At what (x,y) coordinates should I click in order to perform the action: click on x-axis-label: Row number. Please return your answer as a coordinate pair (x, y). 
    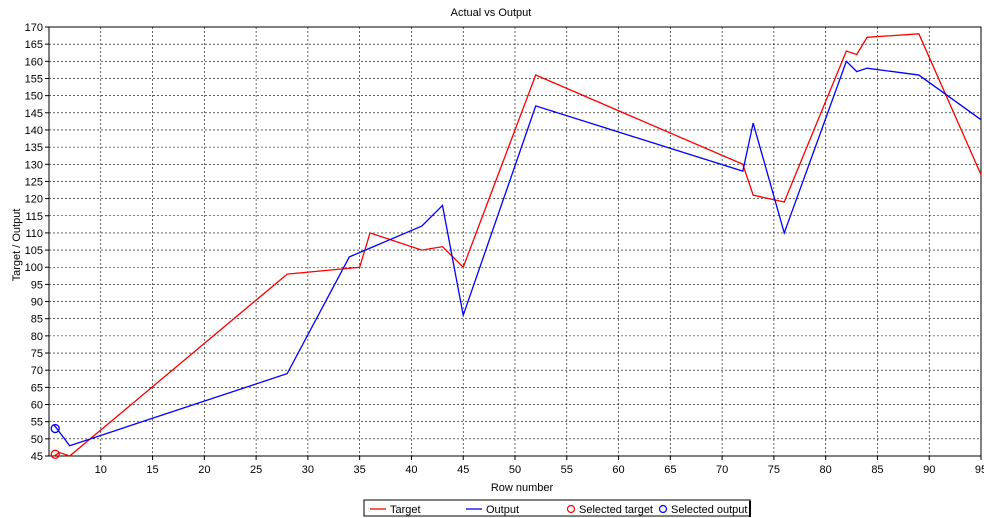
    Looking at the image, I should click on (522, 488).